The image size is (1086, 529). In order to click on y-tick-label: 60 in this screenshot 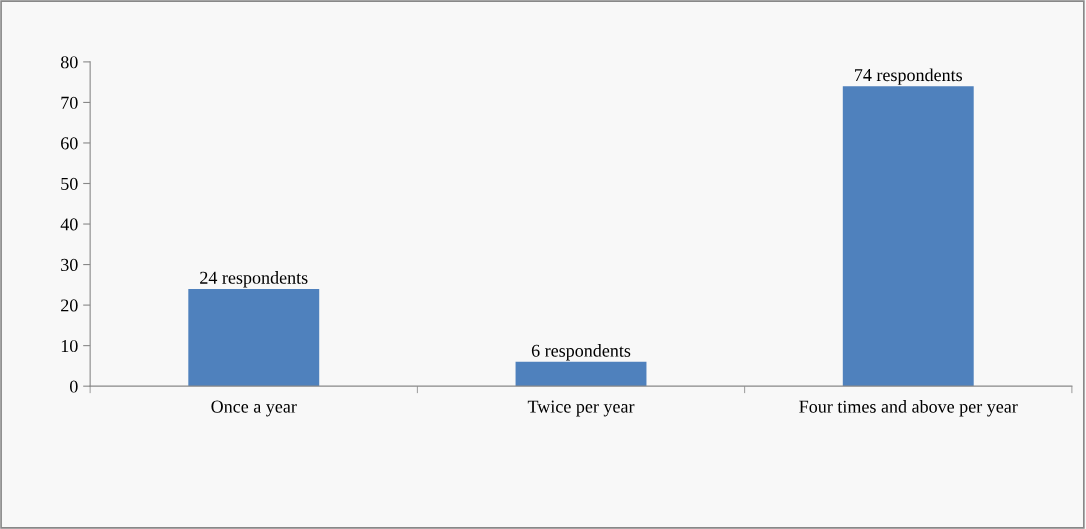, I will do `click(69, 143)`.